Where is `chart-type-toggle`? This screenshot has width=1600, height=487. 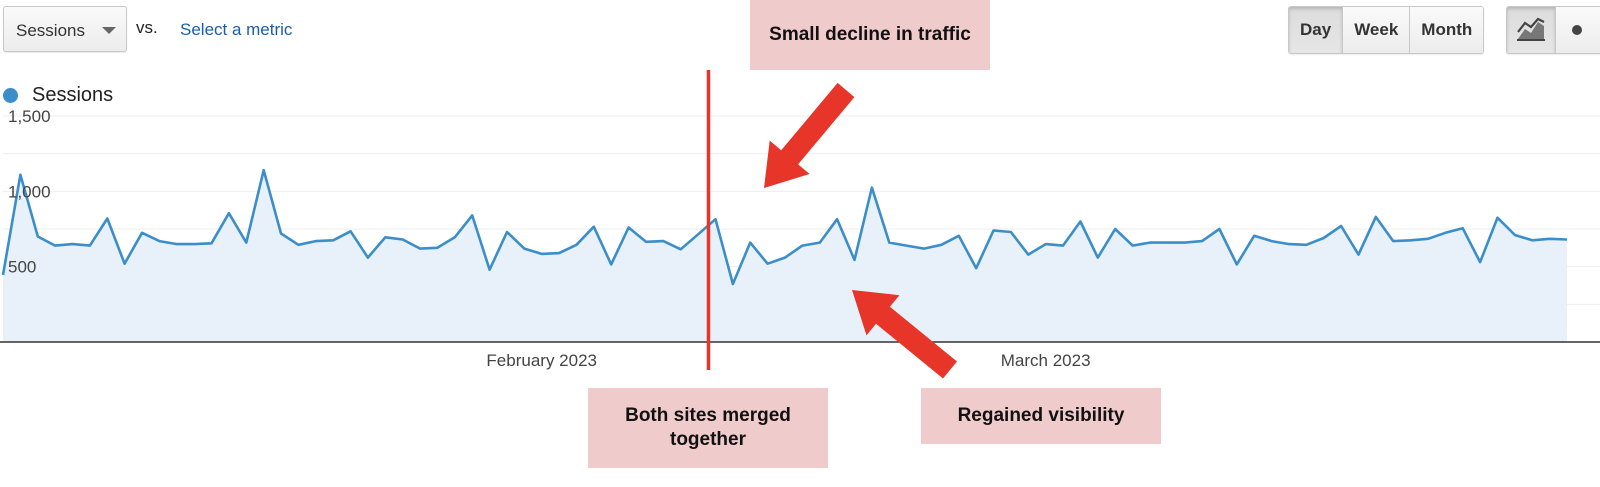 chart-type-toggle is located at coordinates (1553, 30).